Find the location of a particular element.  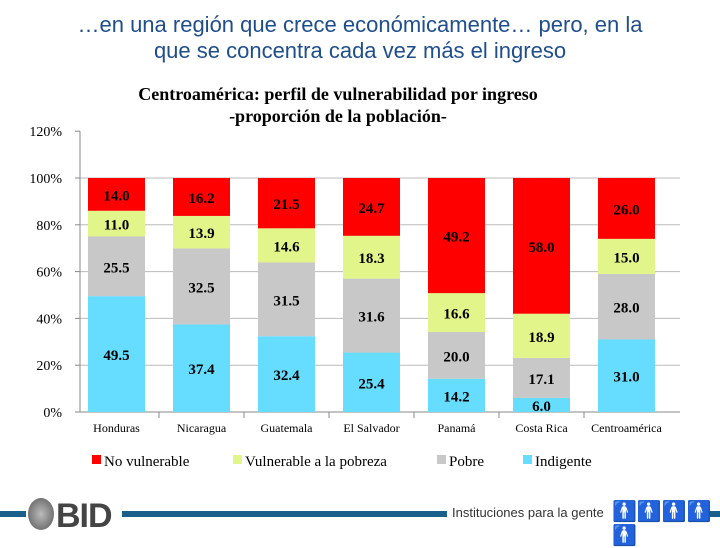

data-label: 6.0 is located at coordinates (541, 407).